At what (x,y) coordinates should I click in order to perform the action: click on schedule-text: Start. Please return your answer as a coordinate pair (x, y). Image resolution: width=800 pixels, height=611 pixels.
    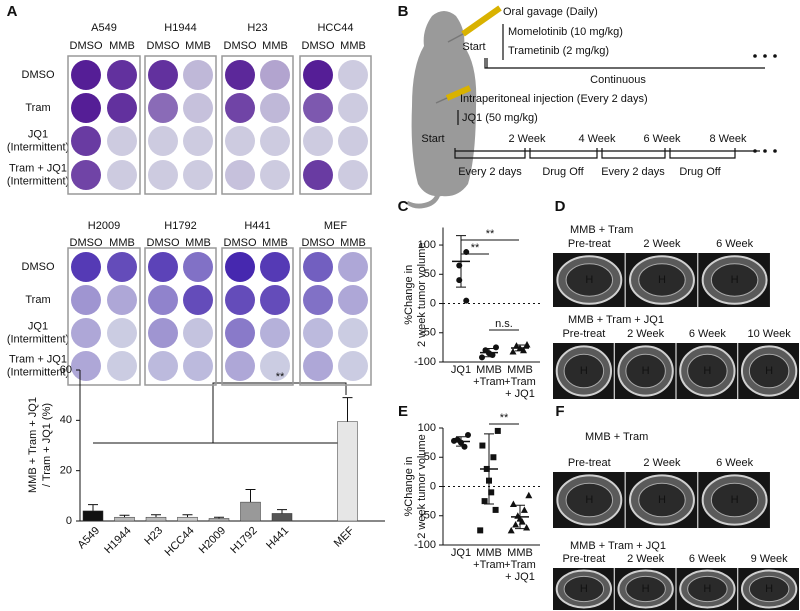
    Looking at the image, I should click on (473, 47).